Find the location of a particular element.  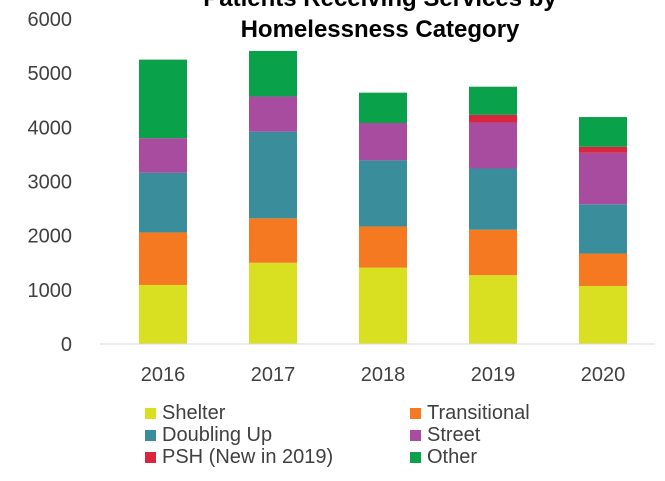

bar-segment-shelter-2017 is located at coordinates (273, 303).